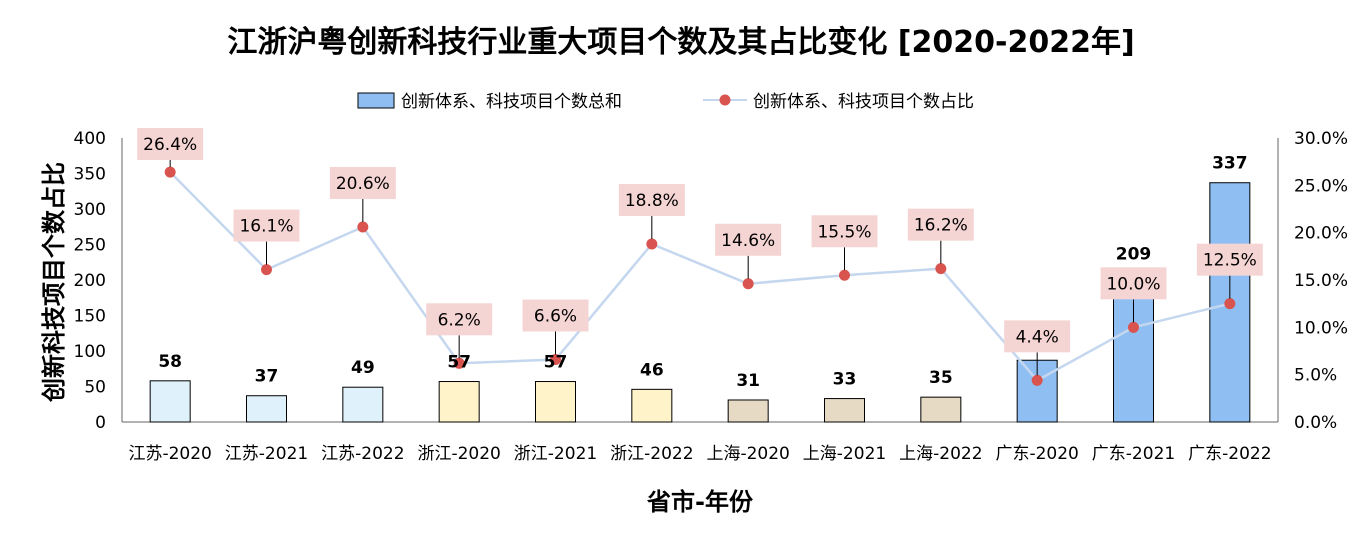  I want to click on percent-label: 26.4%, so click(170, 148).